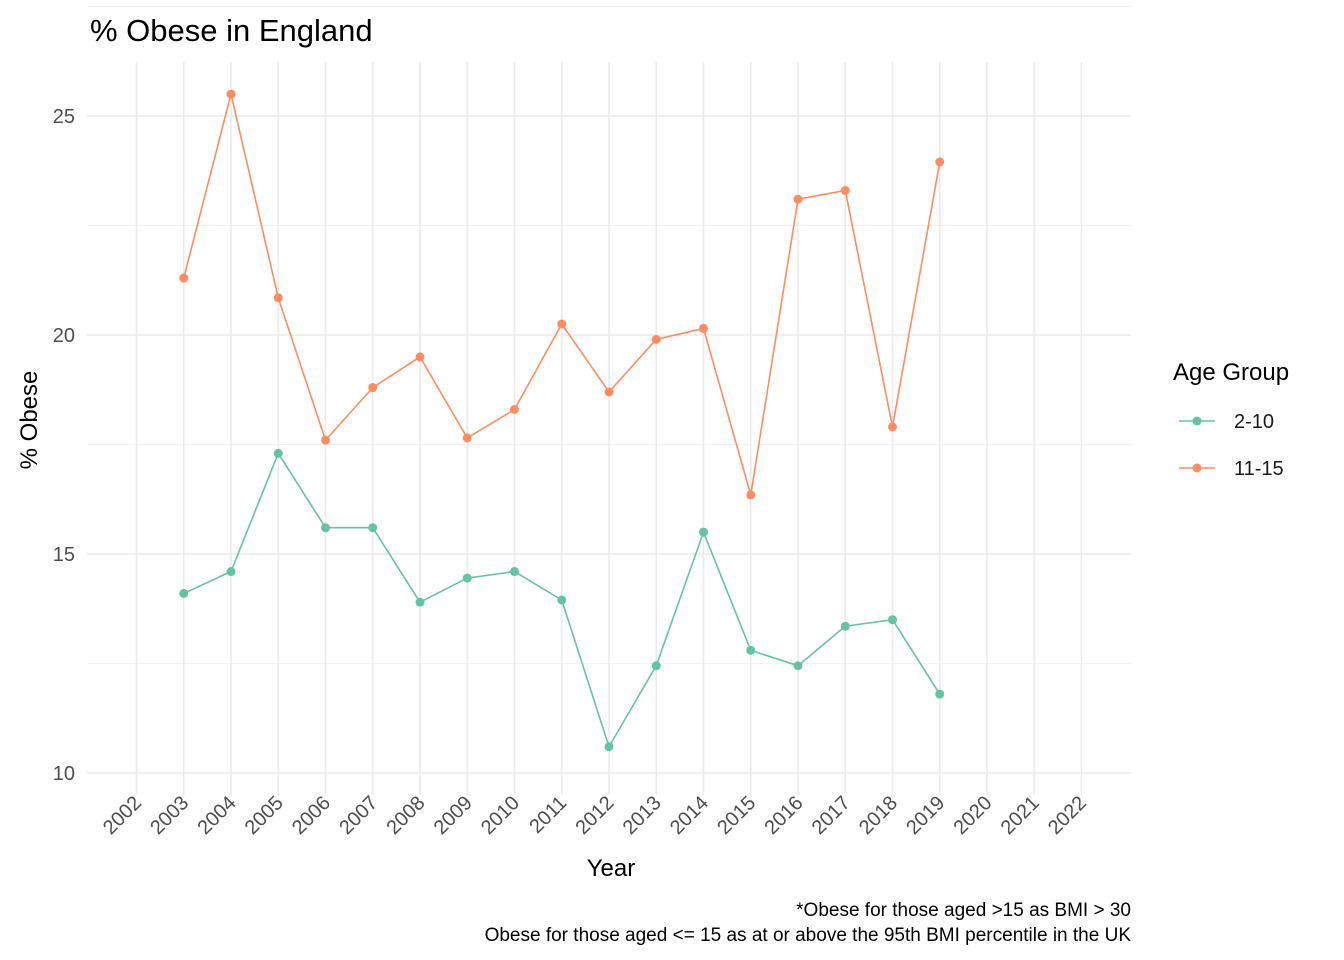 The image size is (1344, 960). Describe the element at coordinates (64, 774) in the screenshot. I see `y-tick-label: 10` at that location.